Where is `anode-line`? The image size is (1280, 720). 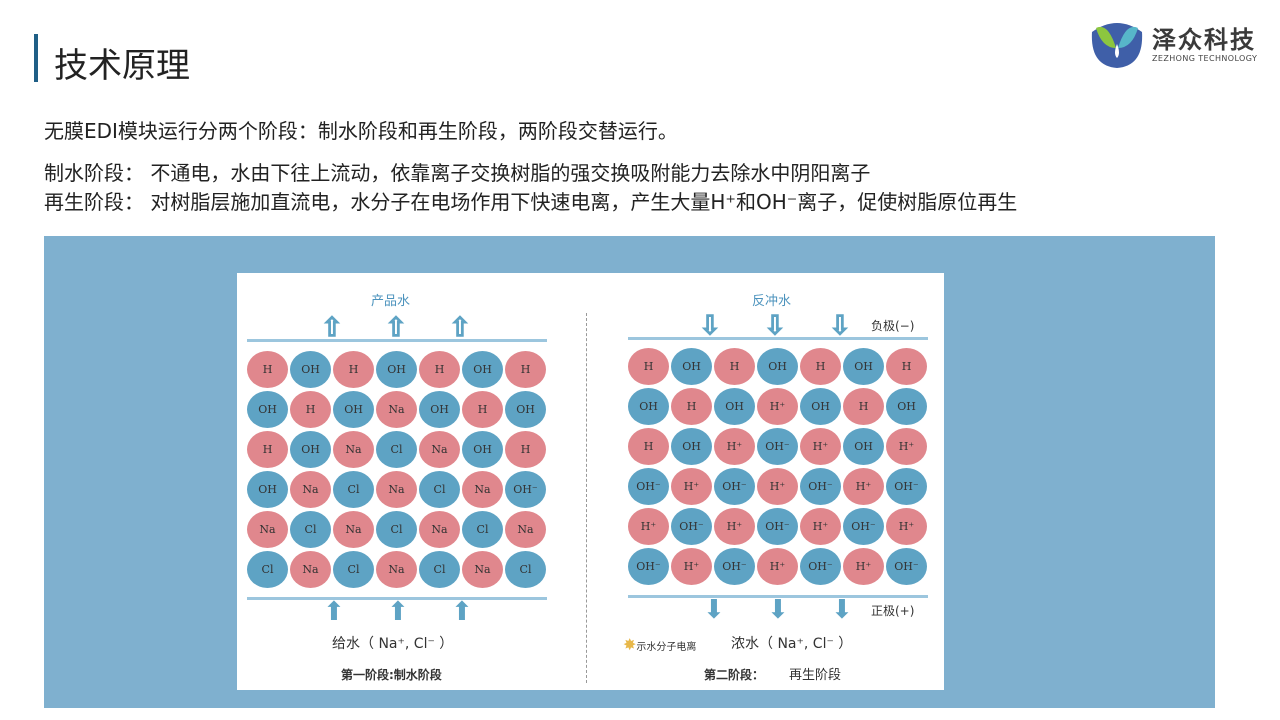
anode-line is located at coordinates (778, 596).